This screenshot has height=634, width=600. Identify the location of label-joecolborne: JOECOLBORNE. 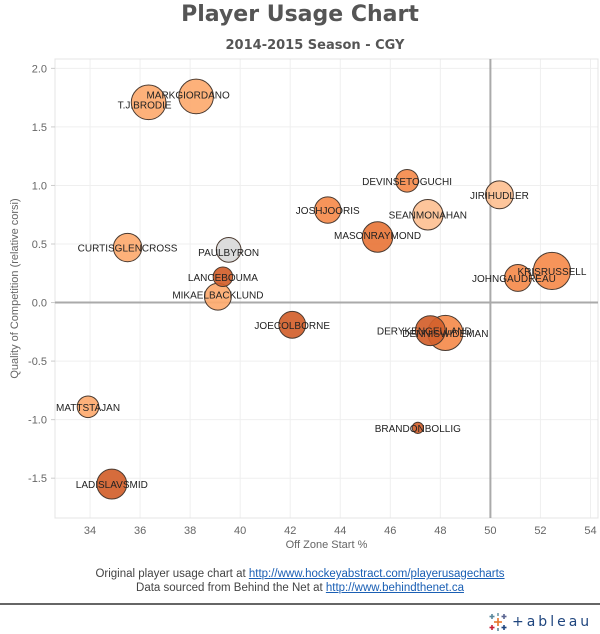
(292, 326).